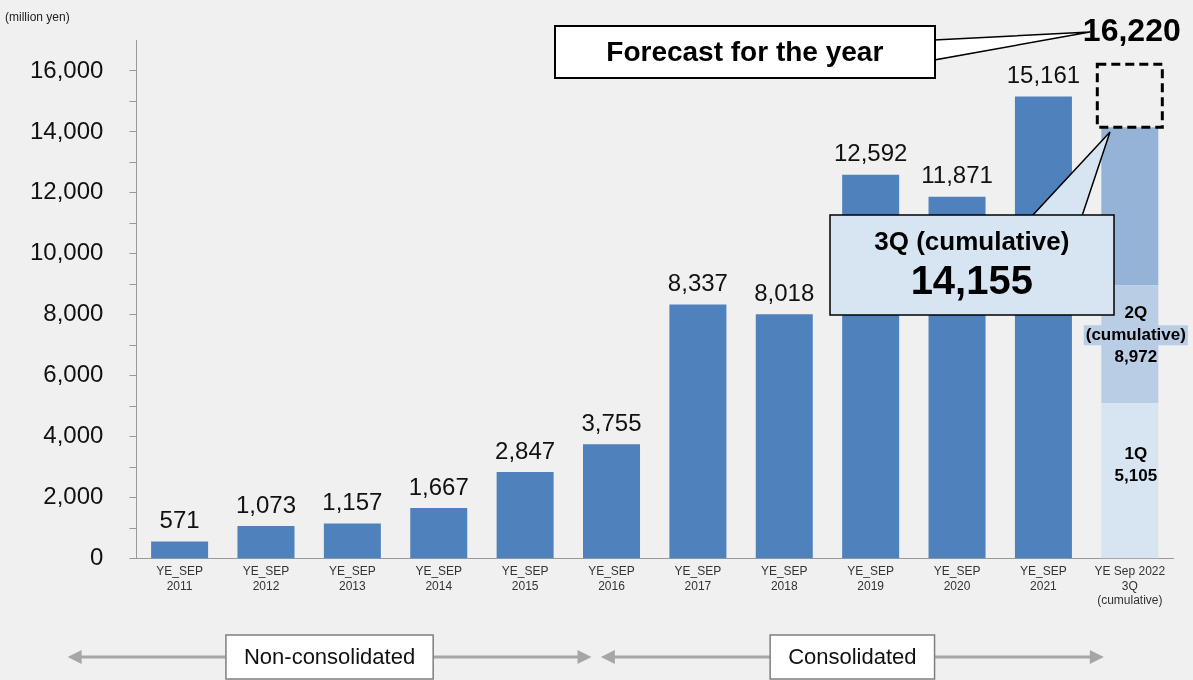  I want to click on x-tick-label: YE_SEP 2015, so click(525, 578).